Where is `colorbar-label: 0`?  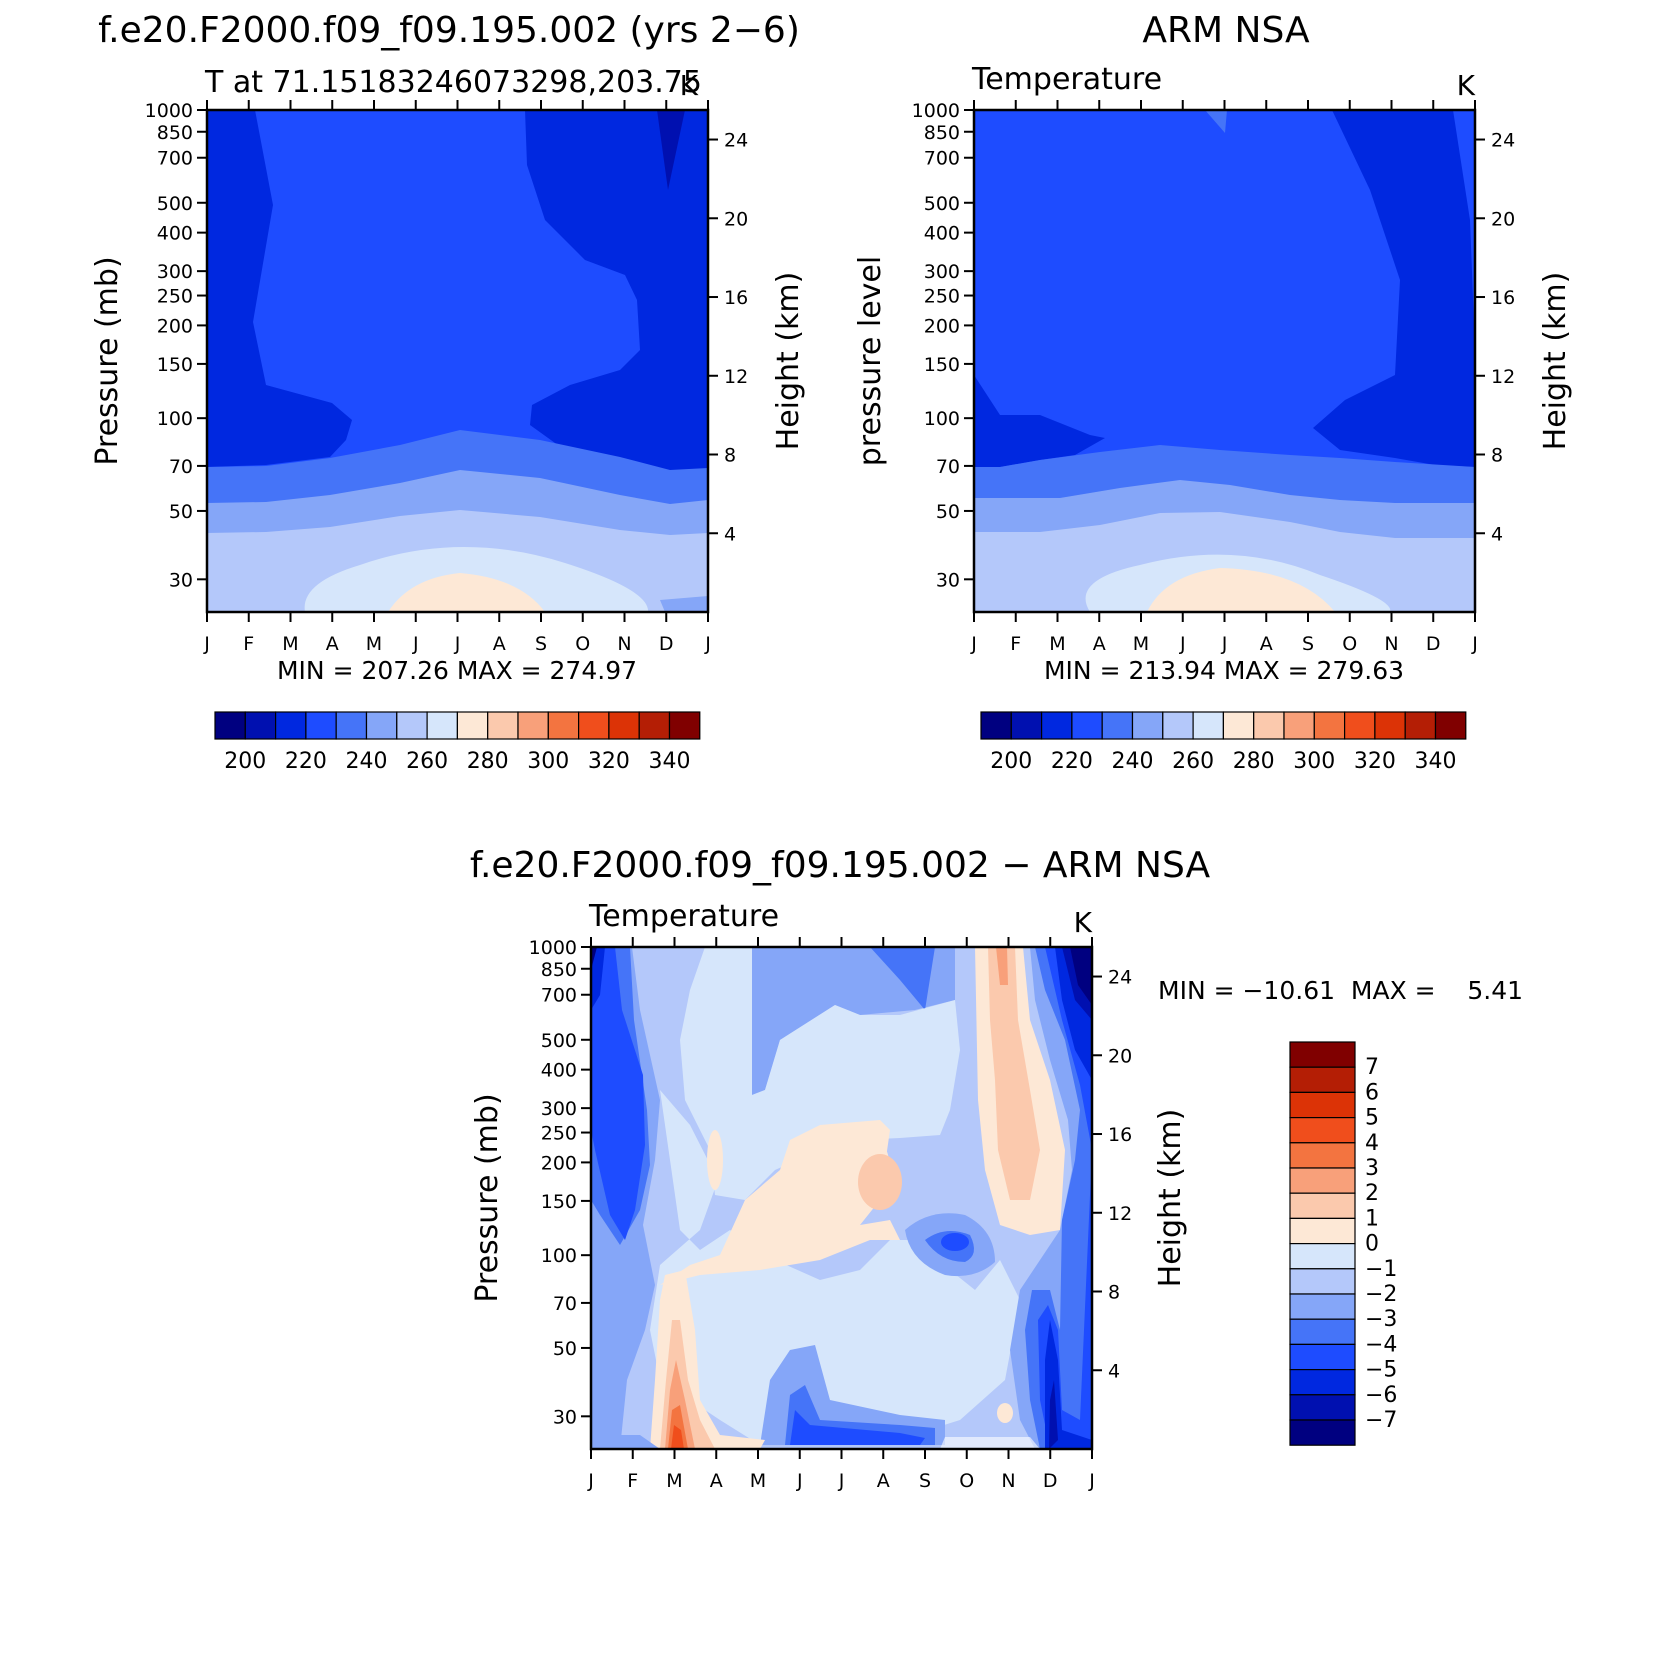
colorbar-label: 0 is located at coordinates (1372, 1244).